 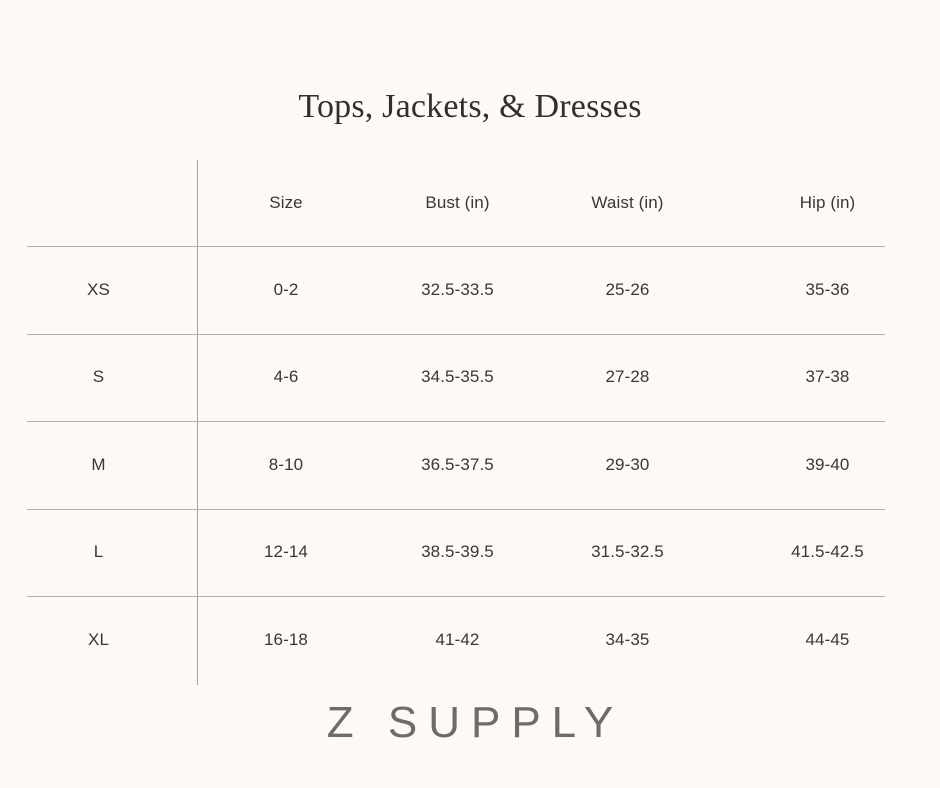 What do you see at coordinates (827, 202) in the screenshot?
I see `column-header-hip: Hip (in)` at bounding box center [827, 202].